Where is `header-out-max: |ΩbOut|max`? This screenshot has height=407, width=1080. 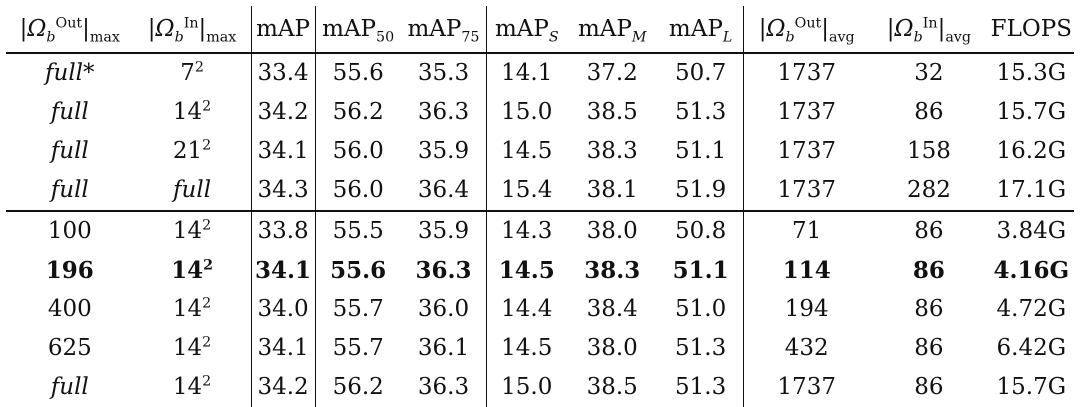
header-out-max: |ΩbOut|max is located at coordinates (70, 30).